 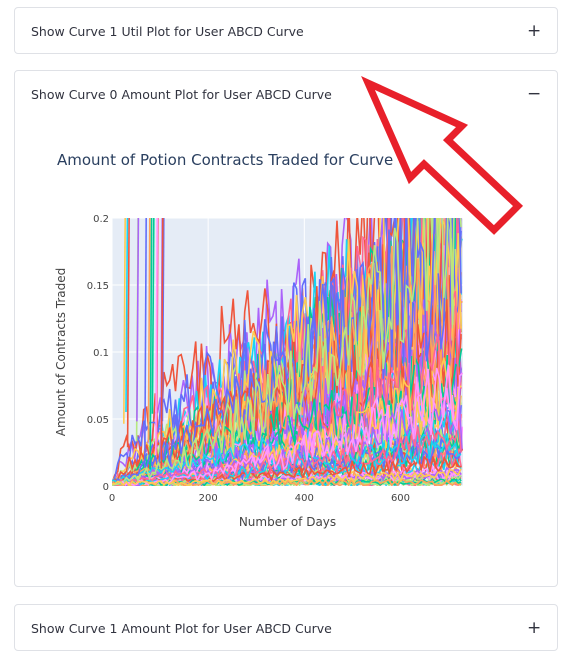 I want to click on x-axis-label: Number of Days, so click(x=287, y=522).